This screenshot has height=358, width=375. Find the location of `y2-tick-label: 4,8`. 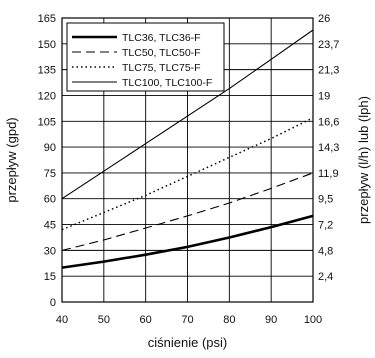

y2-tick-label: 4,8 is located at coordinates (325, 251).